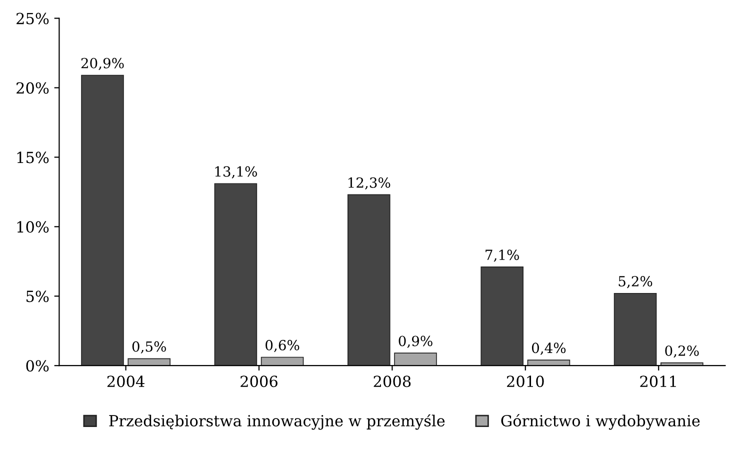 The height and width of the screenshot is (457, 740). What do you see at coordinates (149, 347) in the screenshot?
I see `data-label: 0,5%` at bounding box center [149, 347].